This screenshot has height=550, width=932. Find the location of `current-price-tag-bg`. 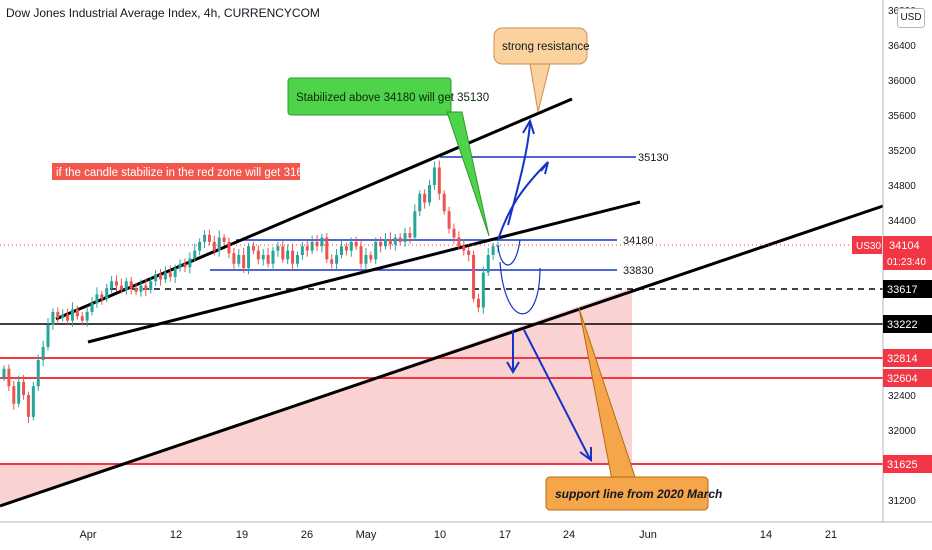

current-price-tag-bg is located at coordinates (907, 253).